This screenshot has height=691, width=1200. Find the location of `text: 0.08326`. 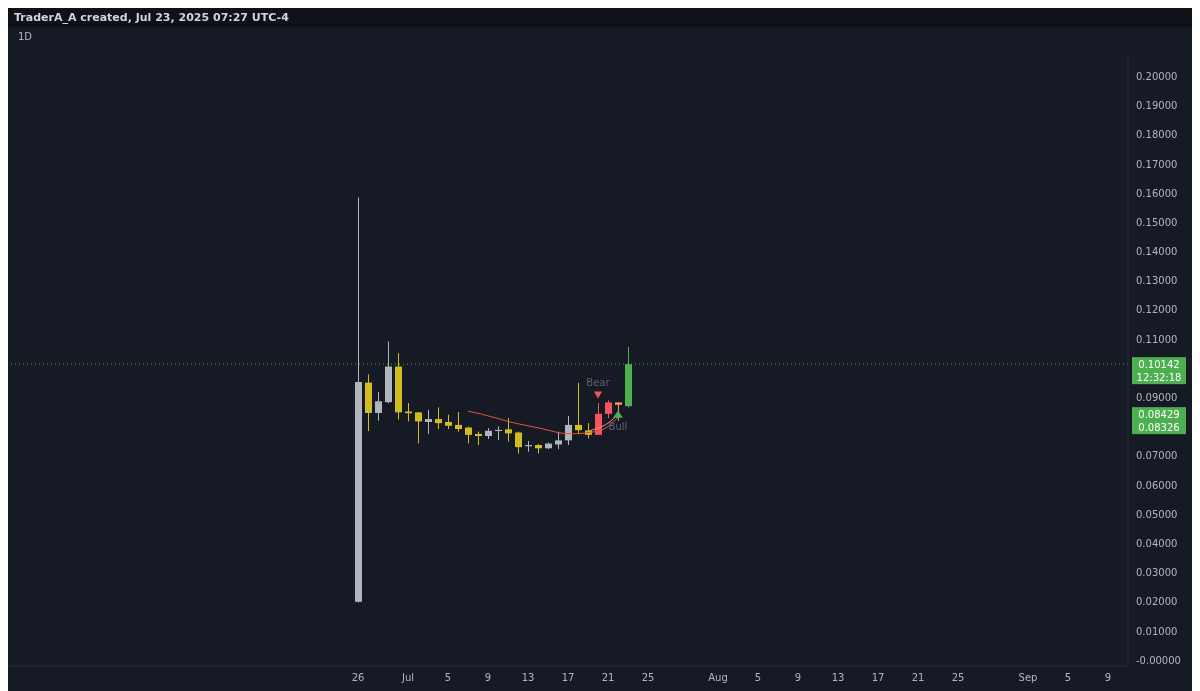

text: 0.08326 is located at coordinates (1159, 428).